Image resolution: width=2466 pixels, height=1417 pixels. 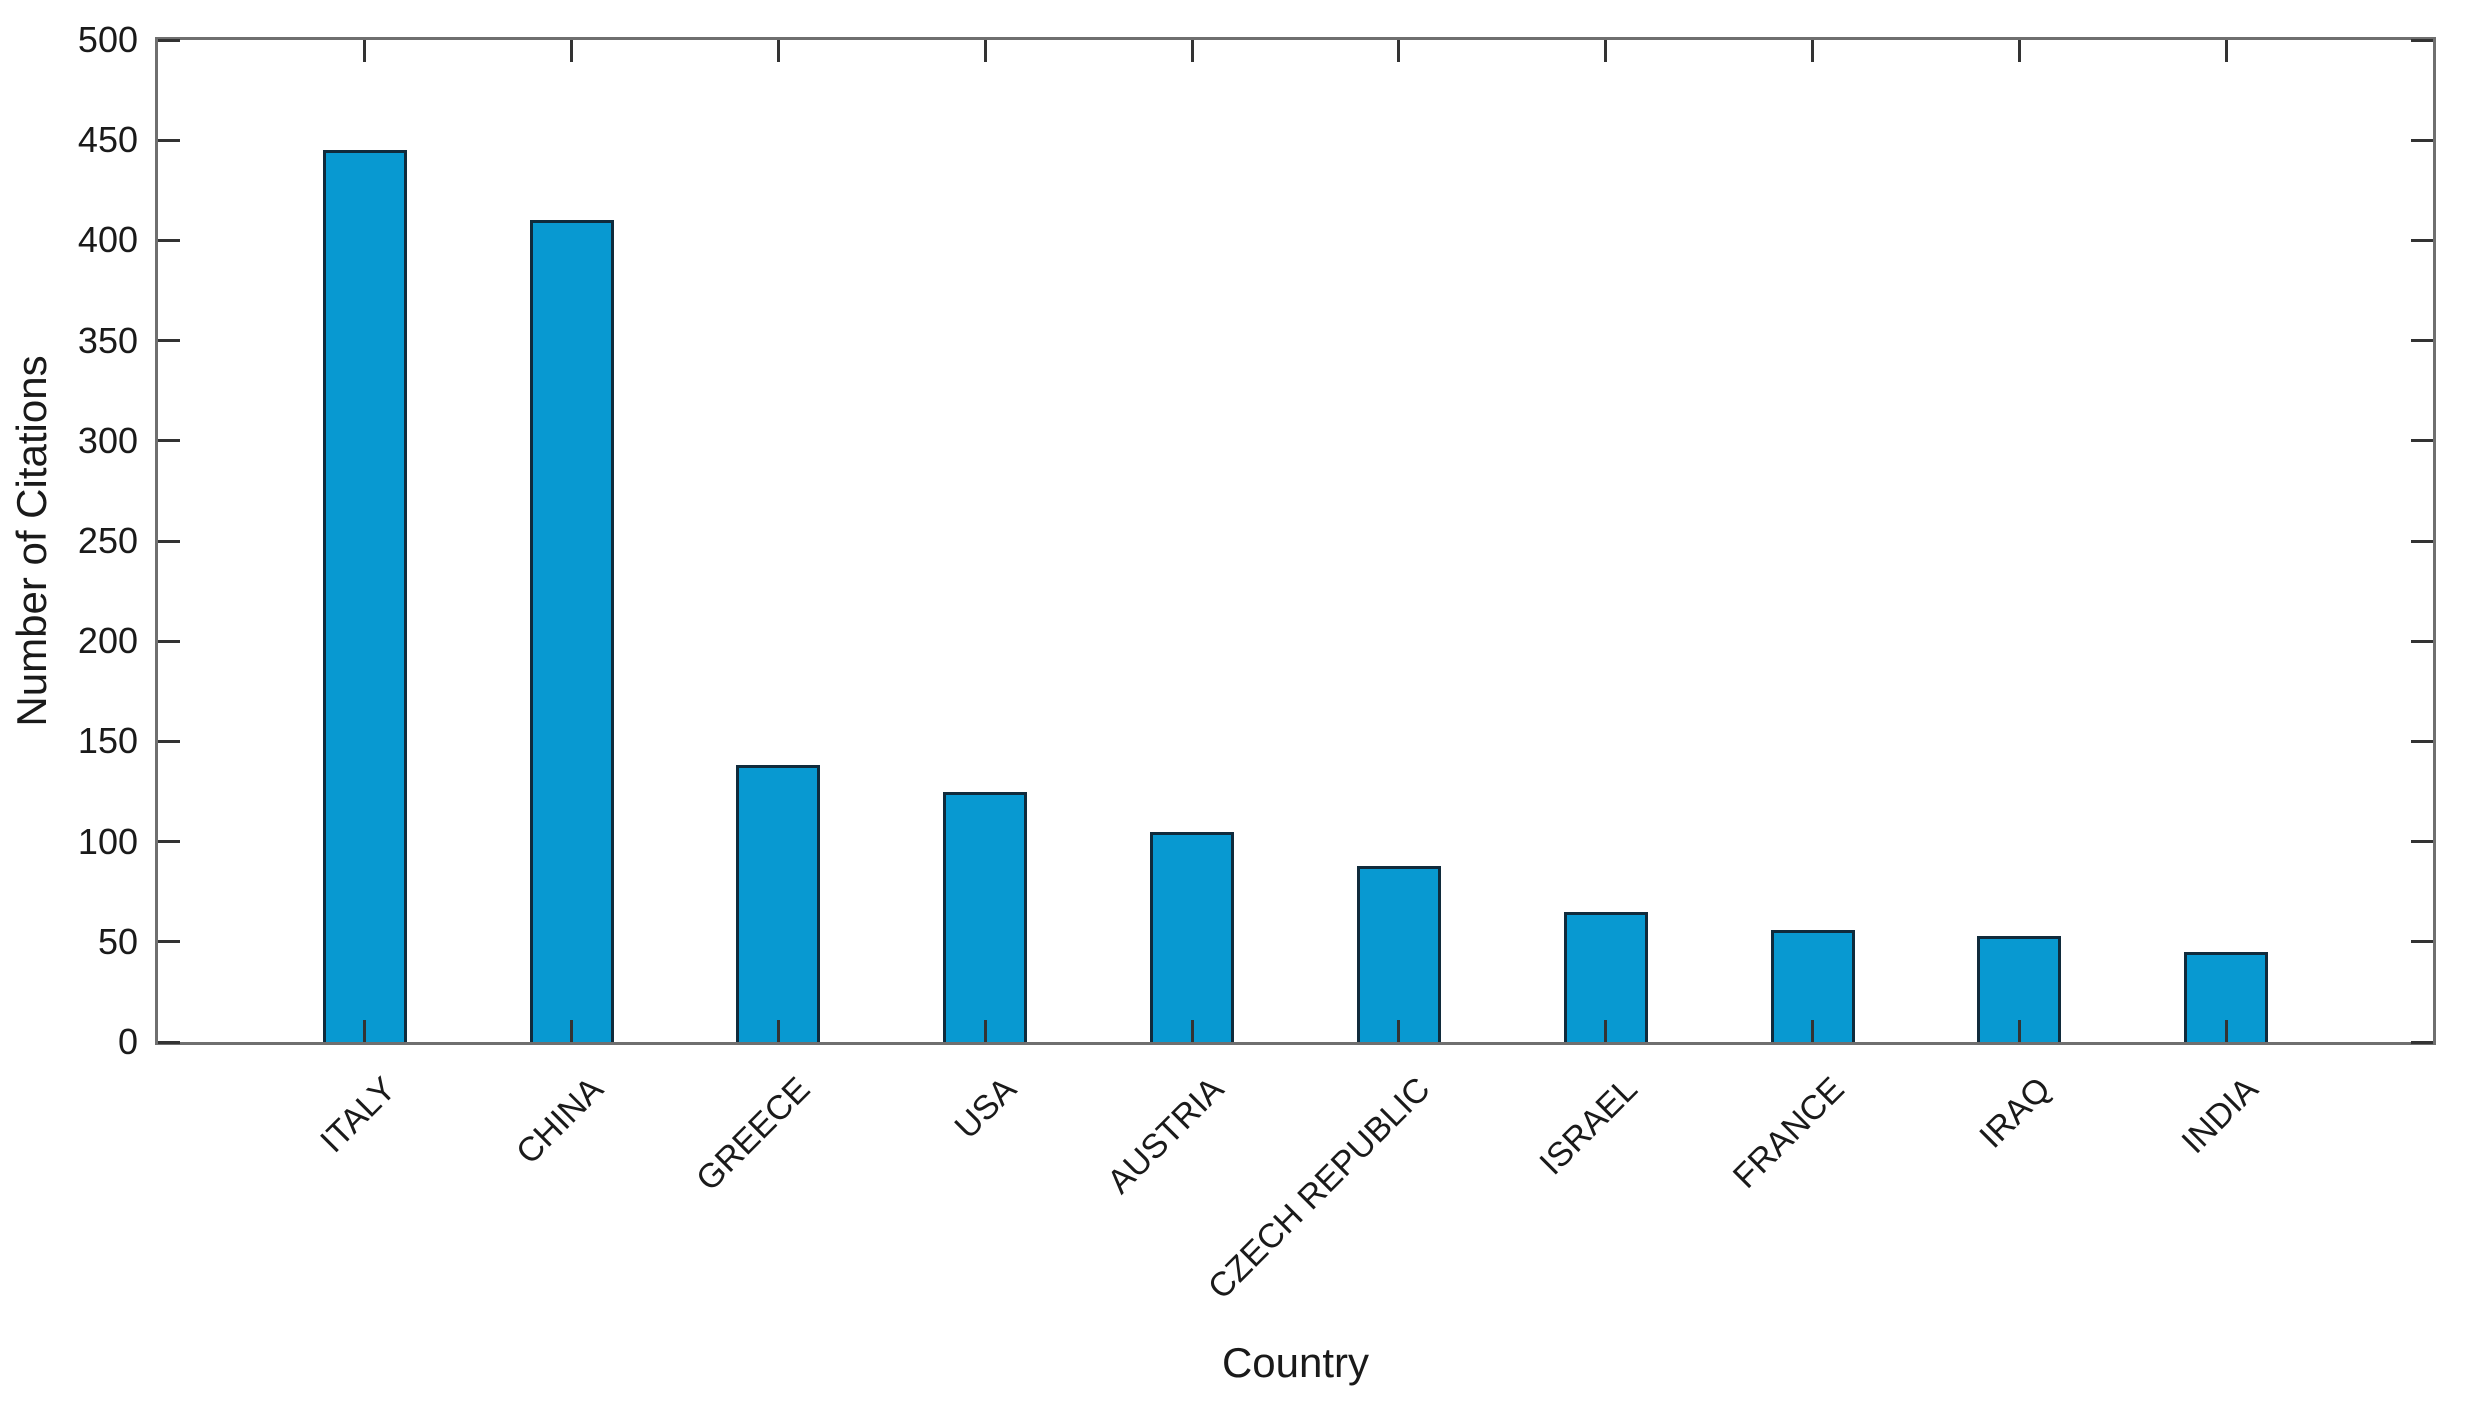 I want to click on x-axis-title: Country, so click(x=1295, y=1362).